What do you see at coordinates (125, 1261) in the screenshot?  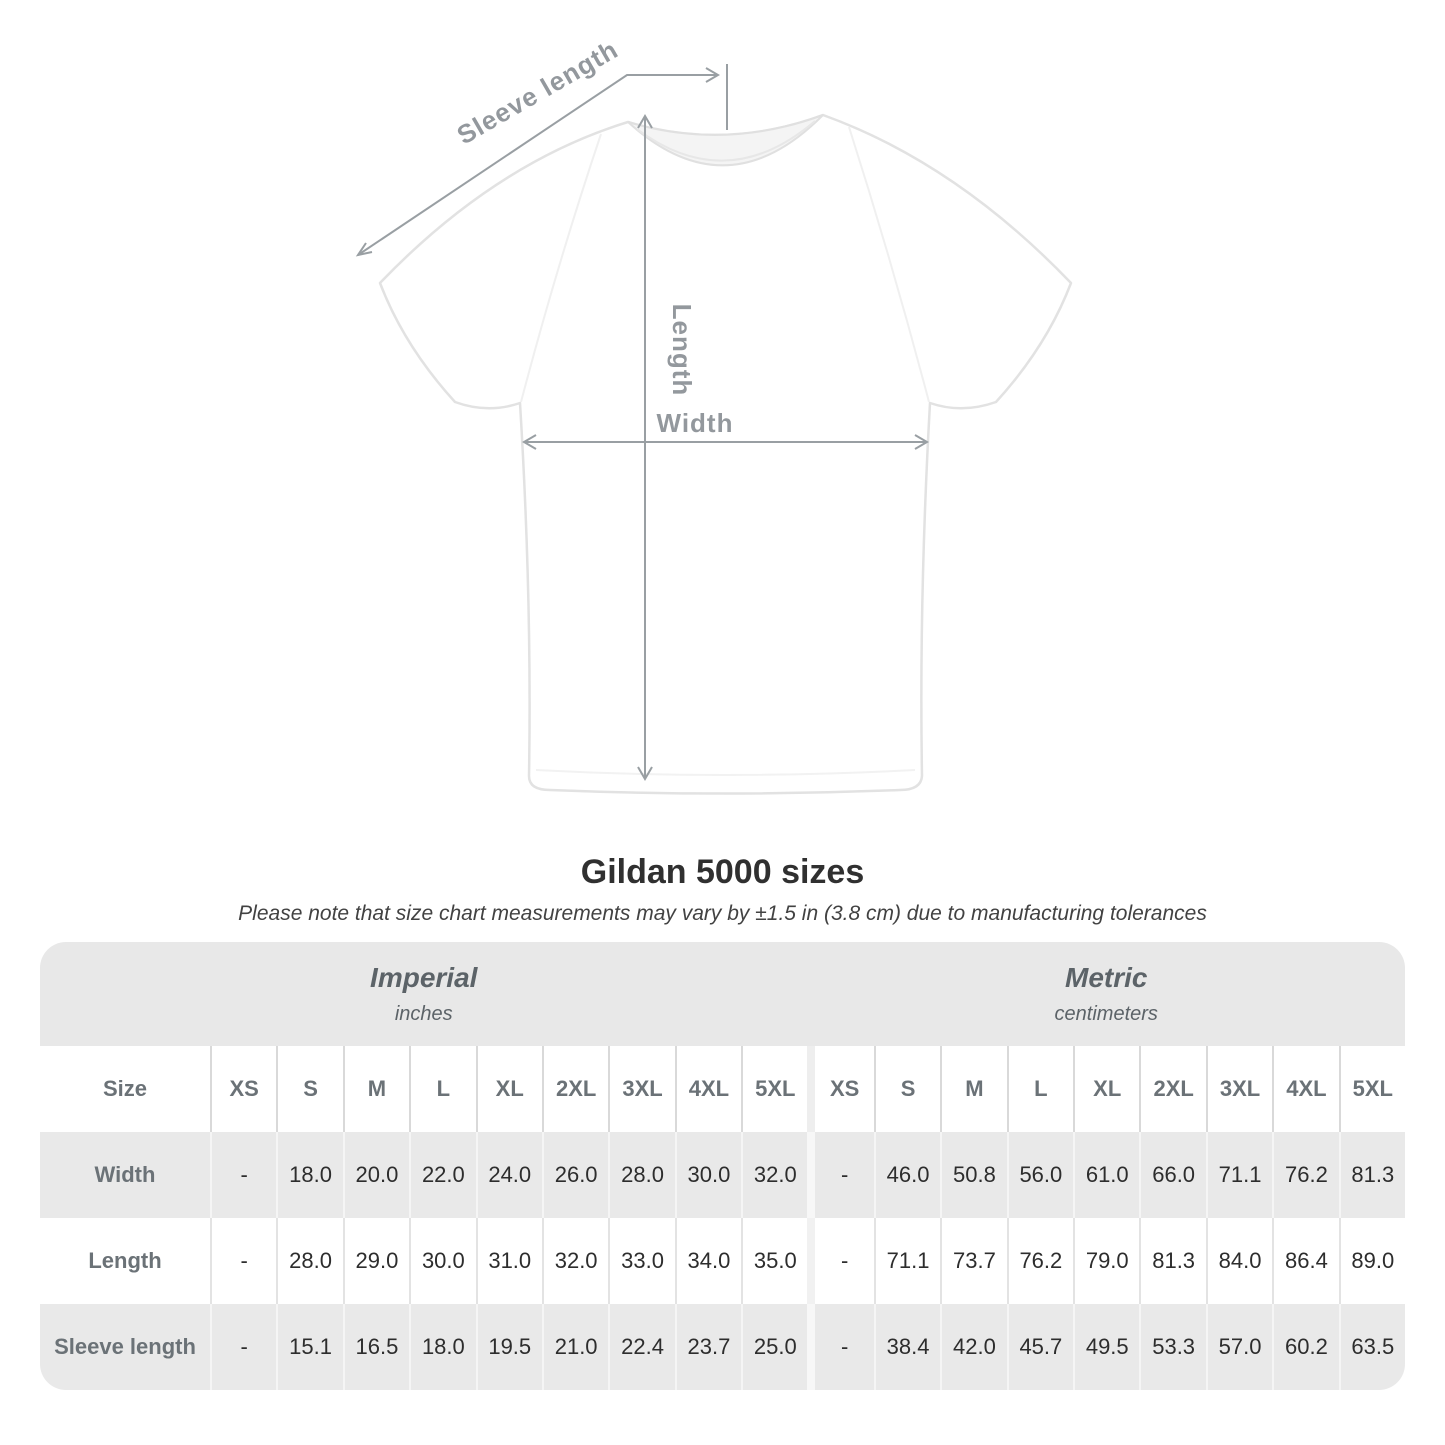 I see `row-label: Length` at bounding box center [125, 1261].